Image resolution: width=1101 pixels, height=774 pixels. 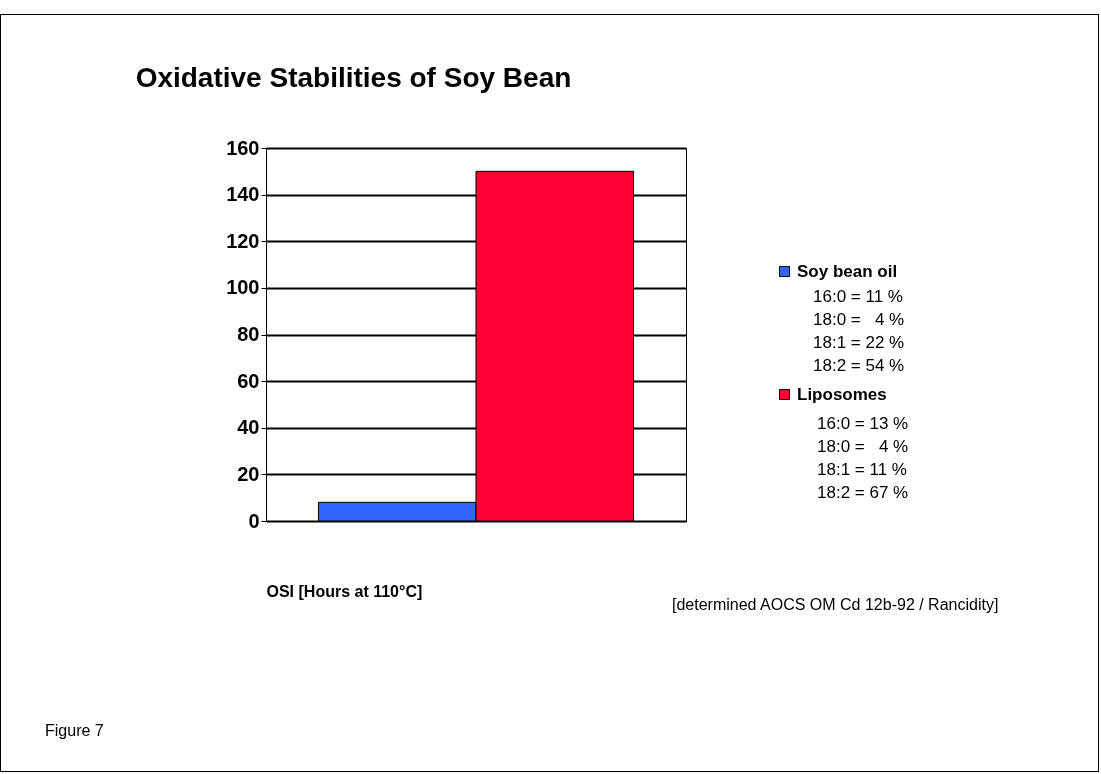 What do you see at coordinates (863, 493) in the screenshot?
I see `text: 18:2 = 67 %` at bounding box center [863, 493].